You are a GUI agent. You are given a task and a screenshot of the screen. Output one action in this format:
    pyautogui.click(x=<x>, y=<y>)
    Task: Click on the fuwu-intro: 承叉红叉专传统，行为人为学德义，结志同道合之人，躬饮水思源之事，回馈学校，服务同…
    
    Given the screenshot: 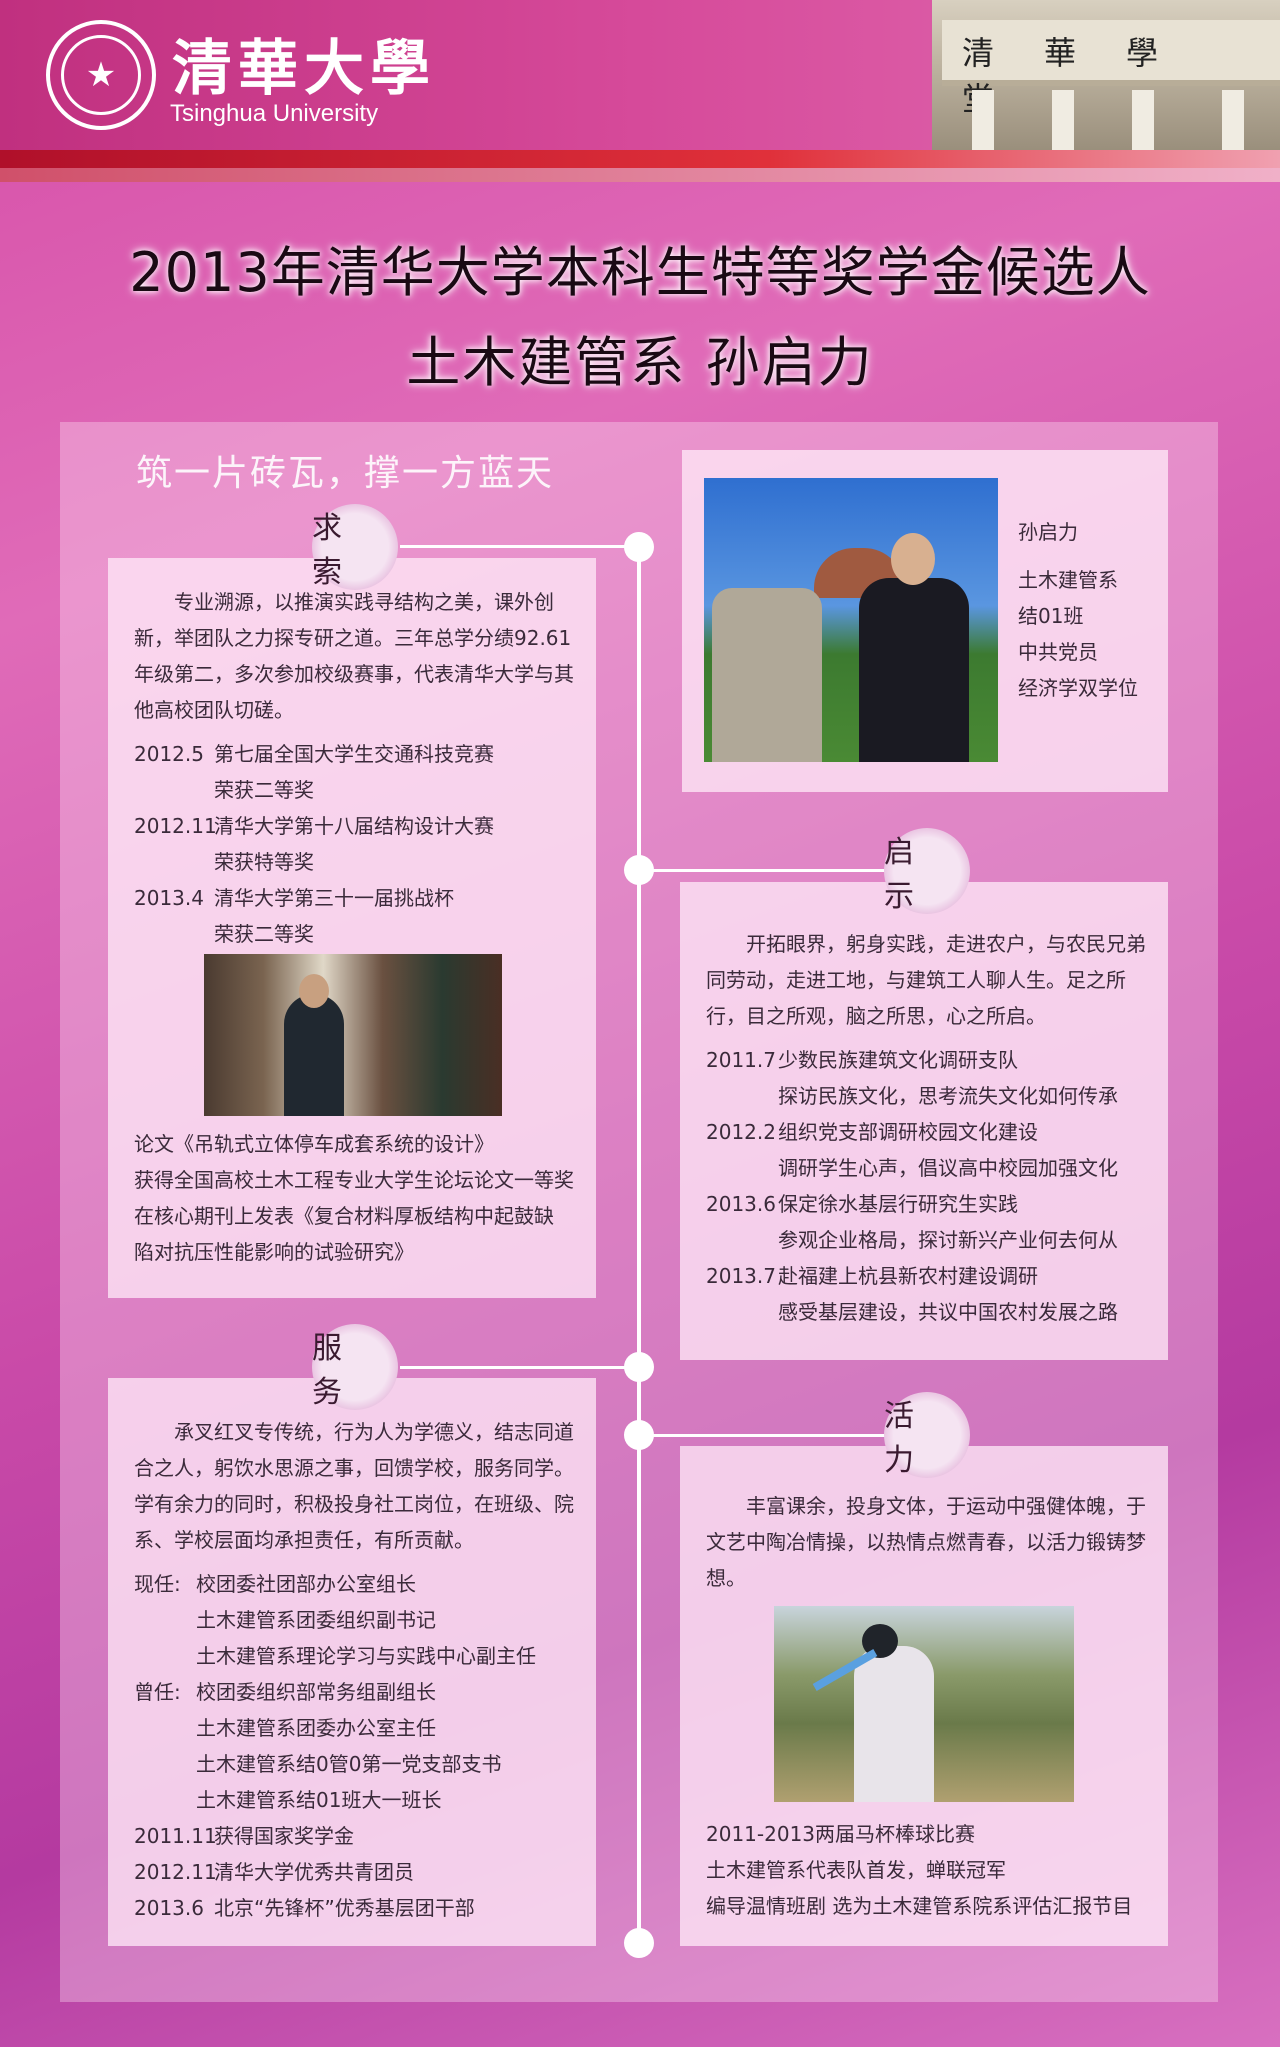 What is the action you would take?
    pyautogui.click(x=354, y=1486)
    